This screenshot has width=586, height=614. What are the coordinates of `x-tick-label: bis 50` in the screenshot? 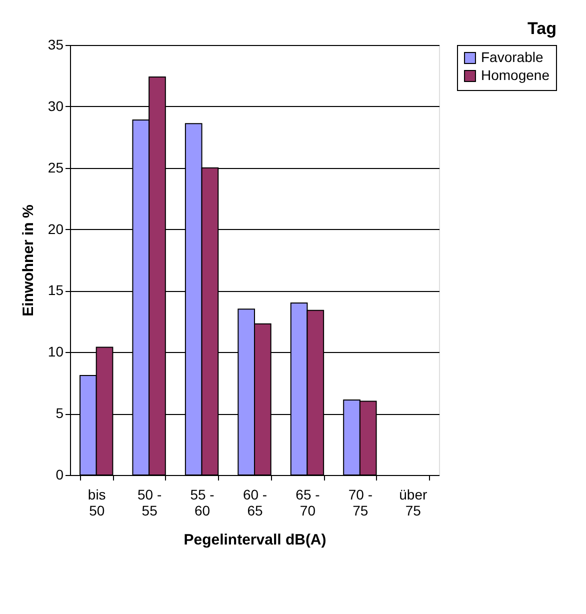 It's located at (97, 502).